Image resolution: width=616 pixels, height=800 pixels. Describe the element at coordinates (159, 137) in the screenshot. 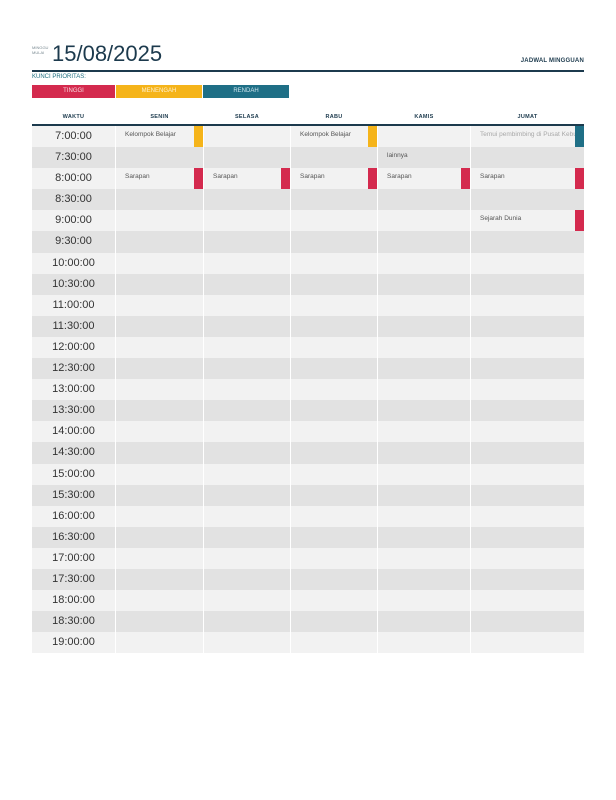

I see `schedule-cell: Kelompok Belajar` at that location.